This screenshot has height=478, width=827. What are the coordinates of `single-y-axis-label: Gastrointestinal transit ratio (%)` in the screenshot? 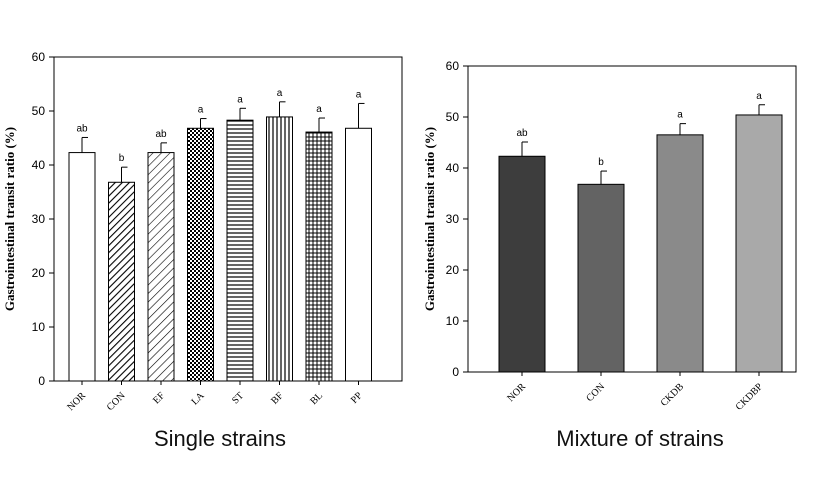 It's located at (9, 219).